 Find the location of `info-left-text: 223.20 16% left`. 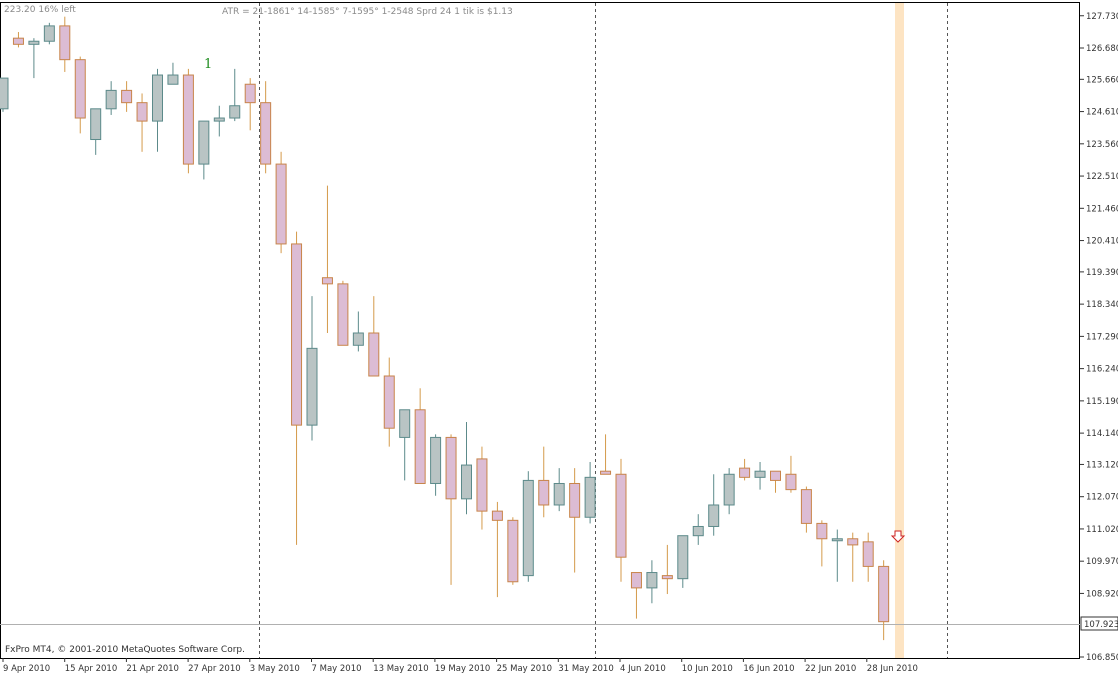

info-left-text: 223.20 16% left is located at coordinates (40, 10).